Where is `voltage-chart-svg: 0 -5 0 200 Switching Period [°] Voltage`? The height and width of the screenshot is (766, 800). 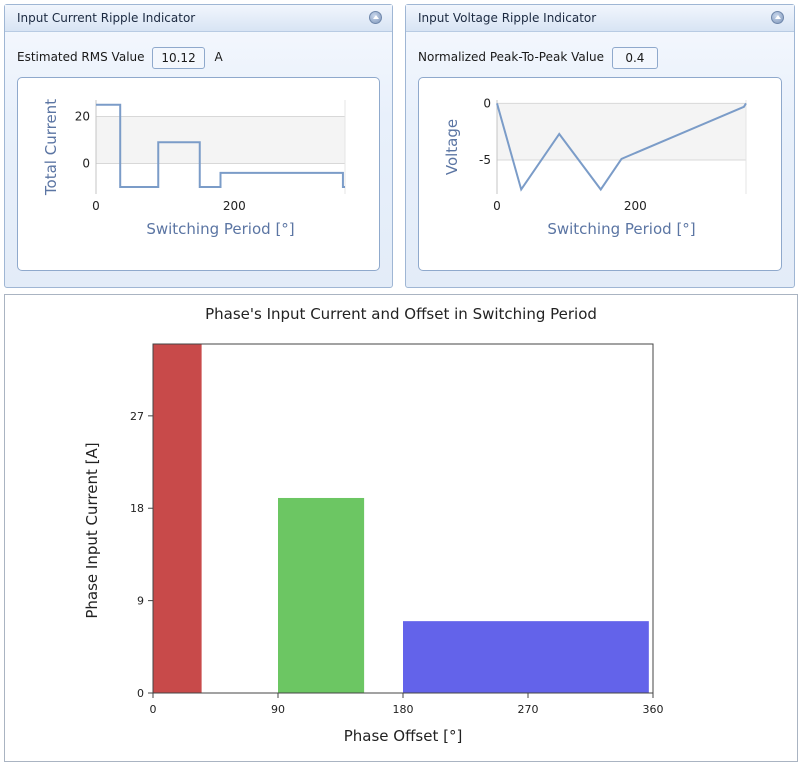 voltage-chart-svg: 0 -5 0 200 Switching Period [°] Voltage is located at coordinates (595, 167).